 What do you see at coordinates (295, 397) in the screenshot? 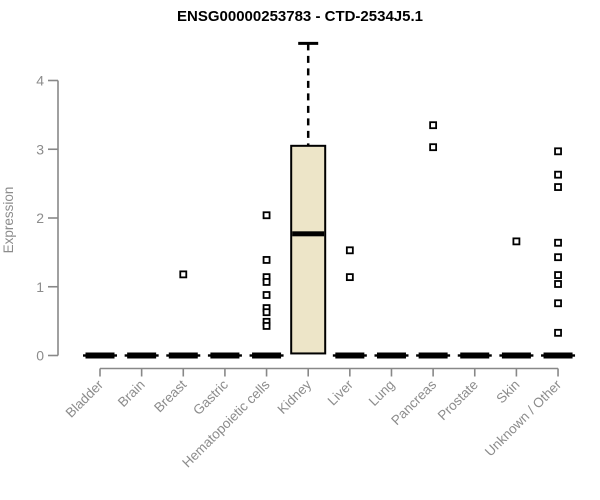
I see `x-axis-label: Kidney` at bounding box center [295, 397].